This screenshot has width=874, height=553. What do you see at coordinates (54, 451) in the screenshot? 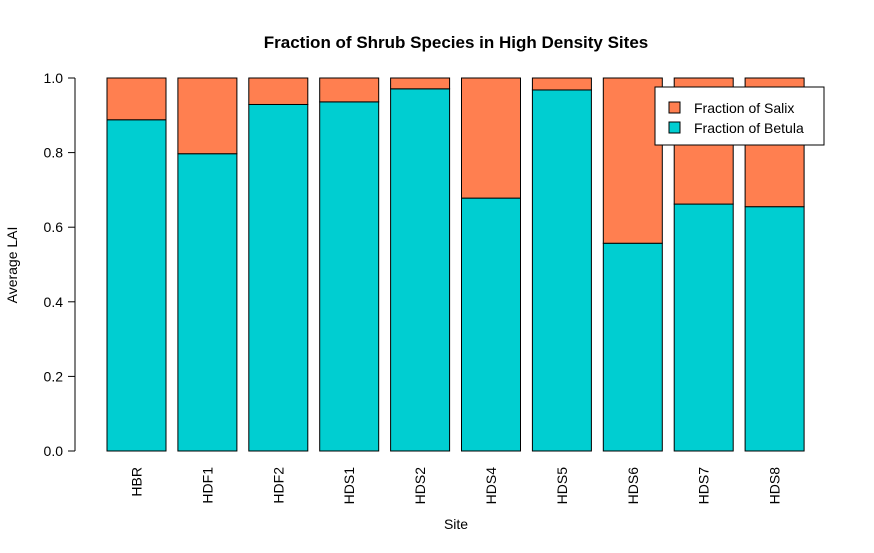
I see `y-tick-label: 0.0` at bounding box center [54, 451].